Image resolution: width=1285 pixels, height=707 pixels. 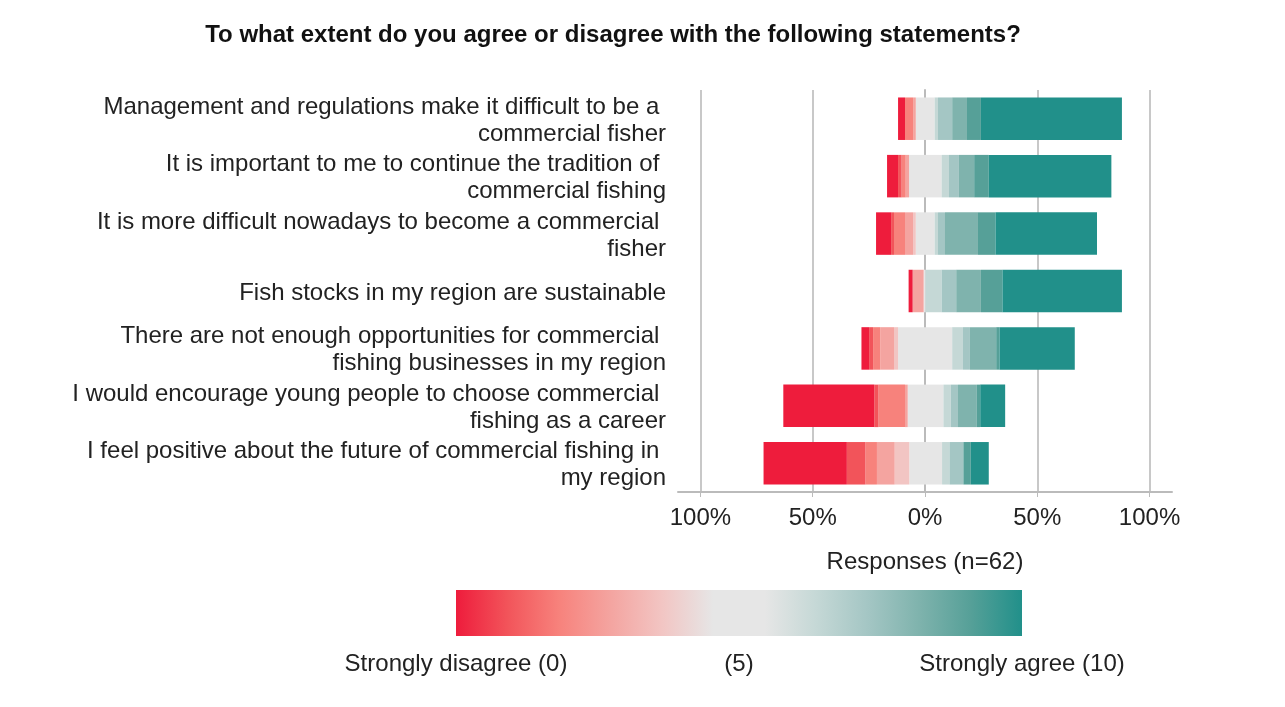 I want to click on y-tick-label: I would encourage young people to choose commercial fishing as a career, so click(x=369, y=405).